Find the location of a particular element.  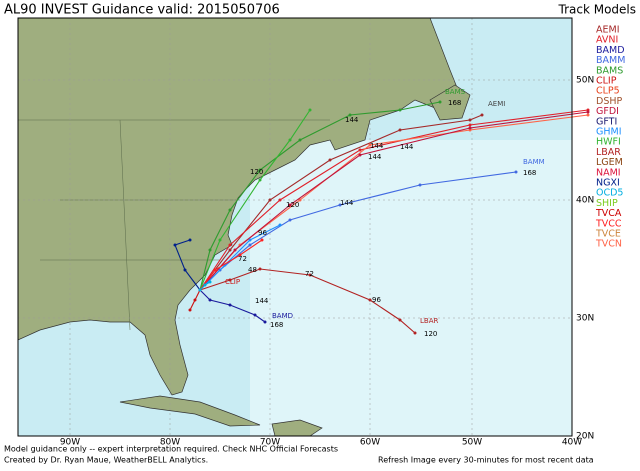

title: AL90 INVEST Guidance valid: 2015050706 is located at coordinates (142, 10).